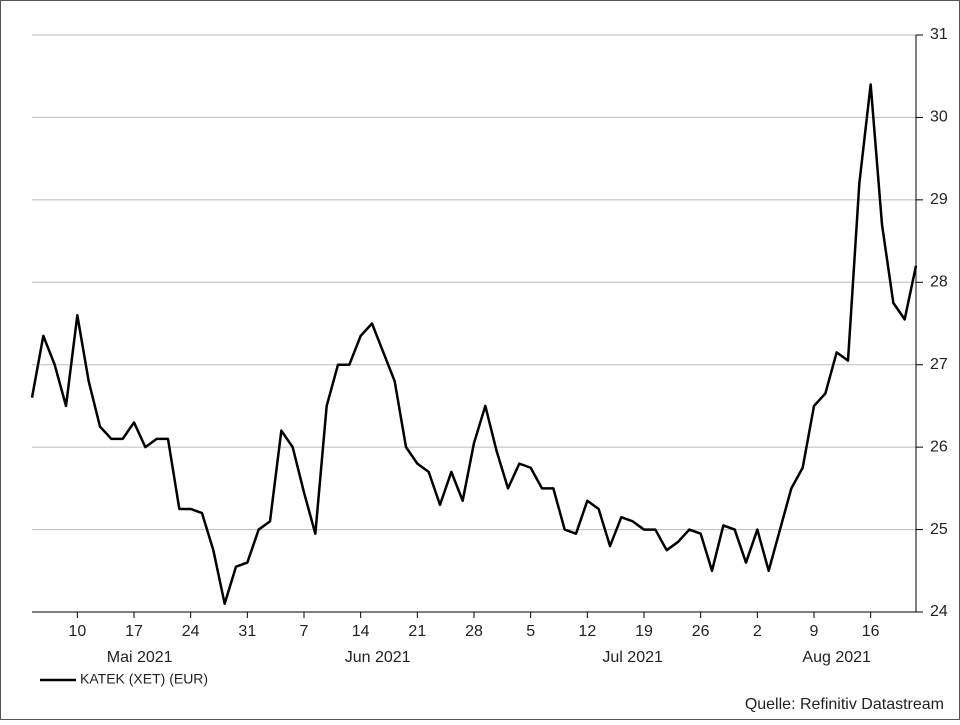  What do you see at coordinates (474, 631) in the screenshot?
I see `x-tick-label: 28` at bounding box center [474, 631].